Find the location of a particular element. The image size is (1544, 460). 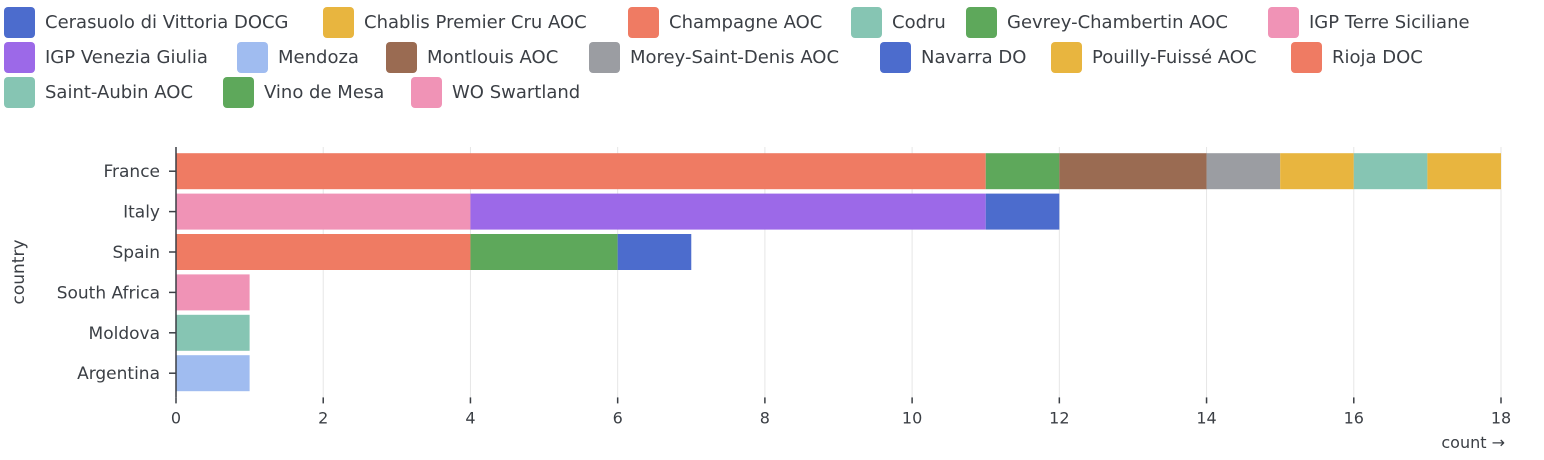

bar-spain-navarra-do is located at coordinates (654, 252).